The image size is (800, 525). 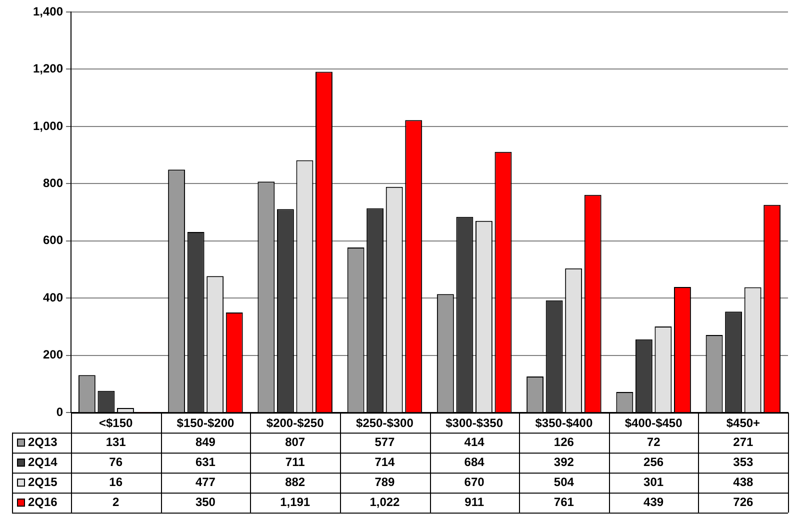 What do you see at coordinates (474, 481) in the screenshot?
I see `data-label: 670` at bounding box center [474, 481].